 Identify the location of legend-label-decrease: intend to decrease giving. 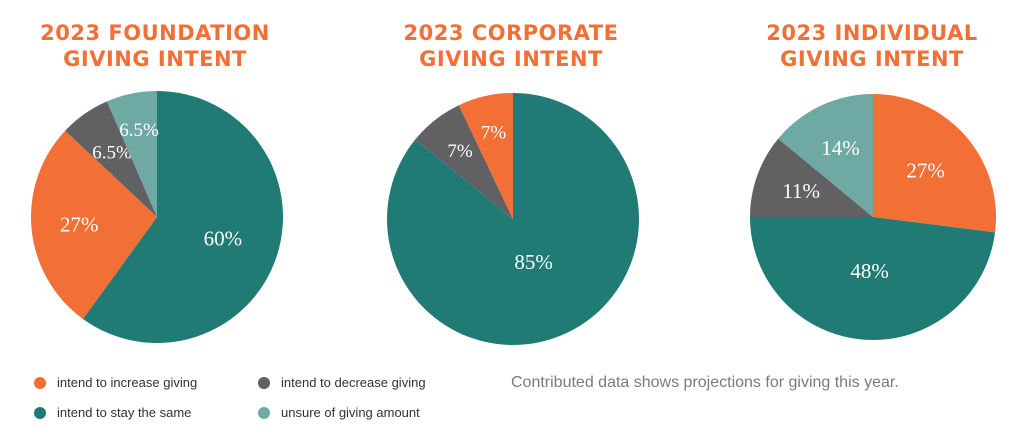
(353, 382).